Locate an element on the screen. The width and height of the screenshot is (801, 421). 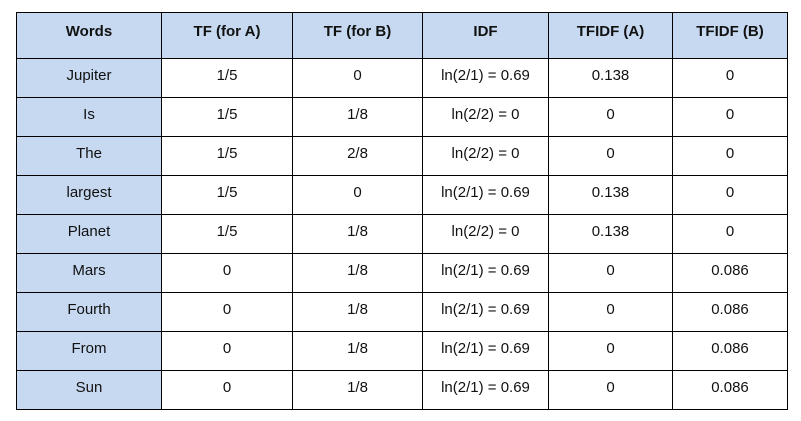
word-cell: From is located at coordinates (89, 351).